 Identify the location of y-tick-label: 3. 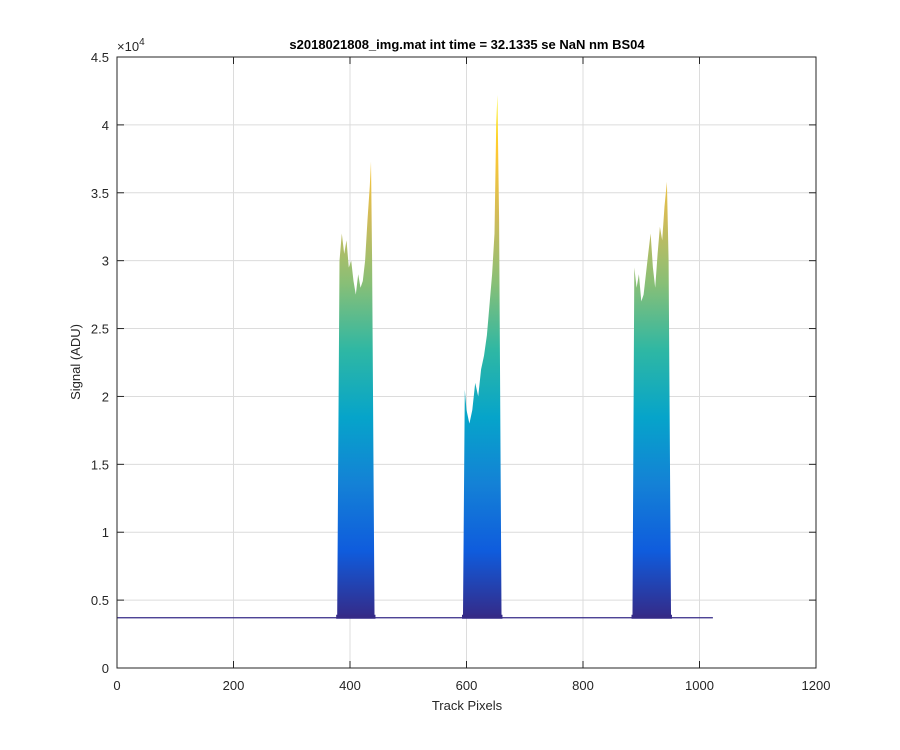
(105, 261).